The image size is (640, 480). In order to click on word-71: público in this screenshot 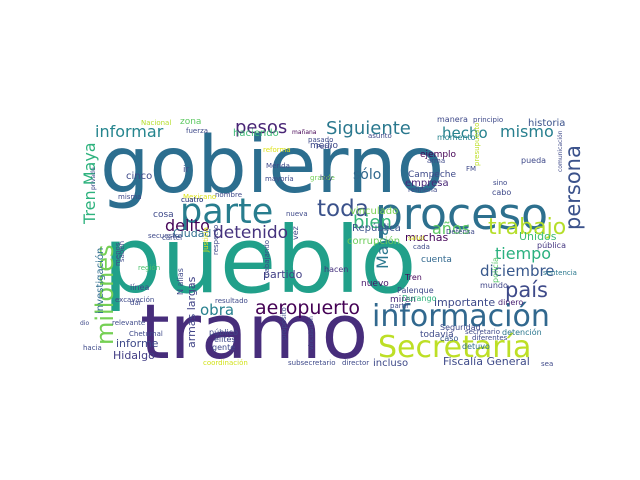, I will do `click(223, 332)`.